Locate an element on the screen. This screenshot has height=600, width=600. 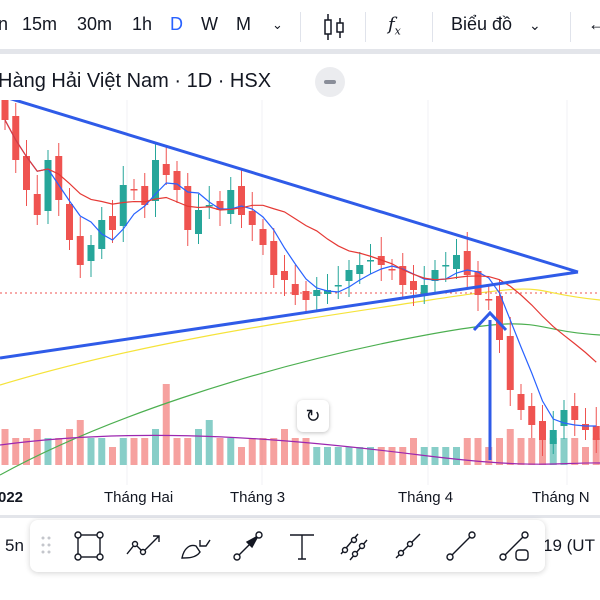
trendline-lower is located at coordinates (289, 315).